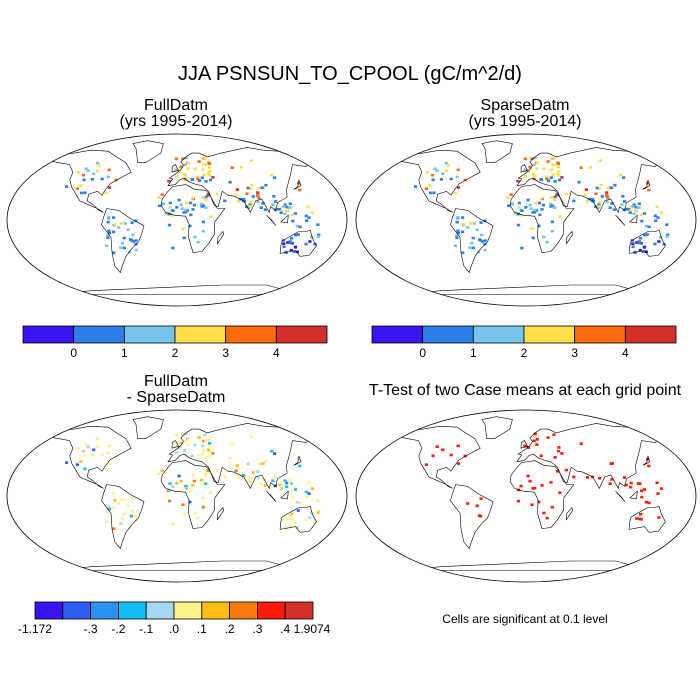  What do you see at coordinates (257, 629) in the screenshot?
I see `colorbar-tick-label: .3` at bounding box center [257, 629].